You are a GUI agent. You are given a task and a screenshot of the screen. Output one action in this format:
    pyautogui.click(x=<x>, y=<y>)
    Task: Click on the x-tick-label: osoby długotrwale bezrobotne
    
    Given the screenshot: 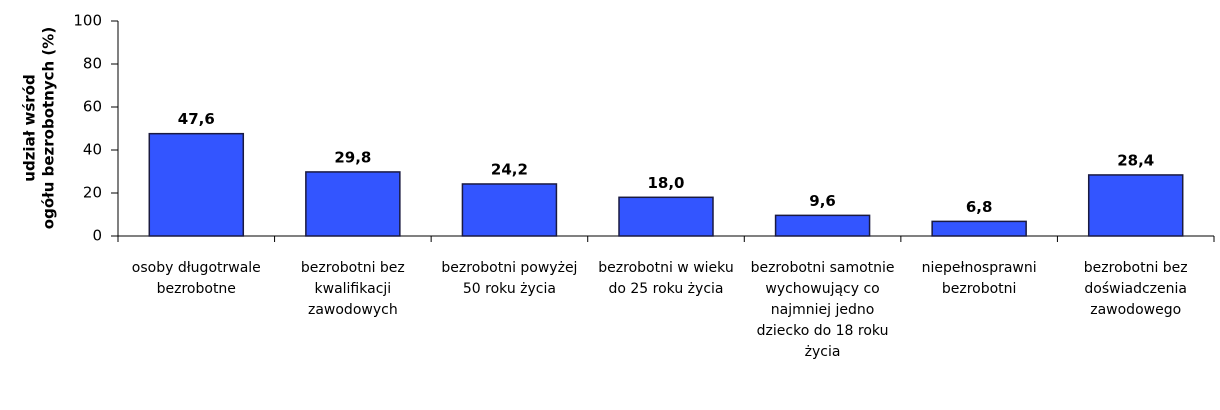 What is the action you would take?
    pyautogui.click(x=196, y=278)
    